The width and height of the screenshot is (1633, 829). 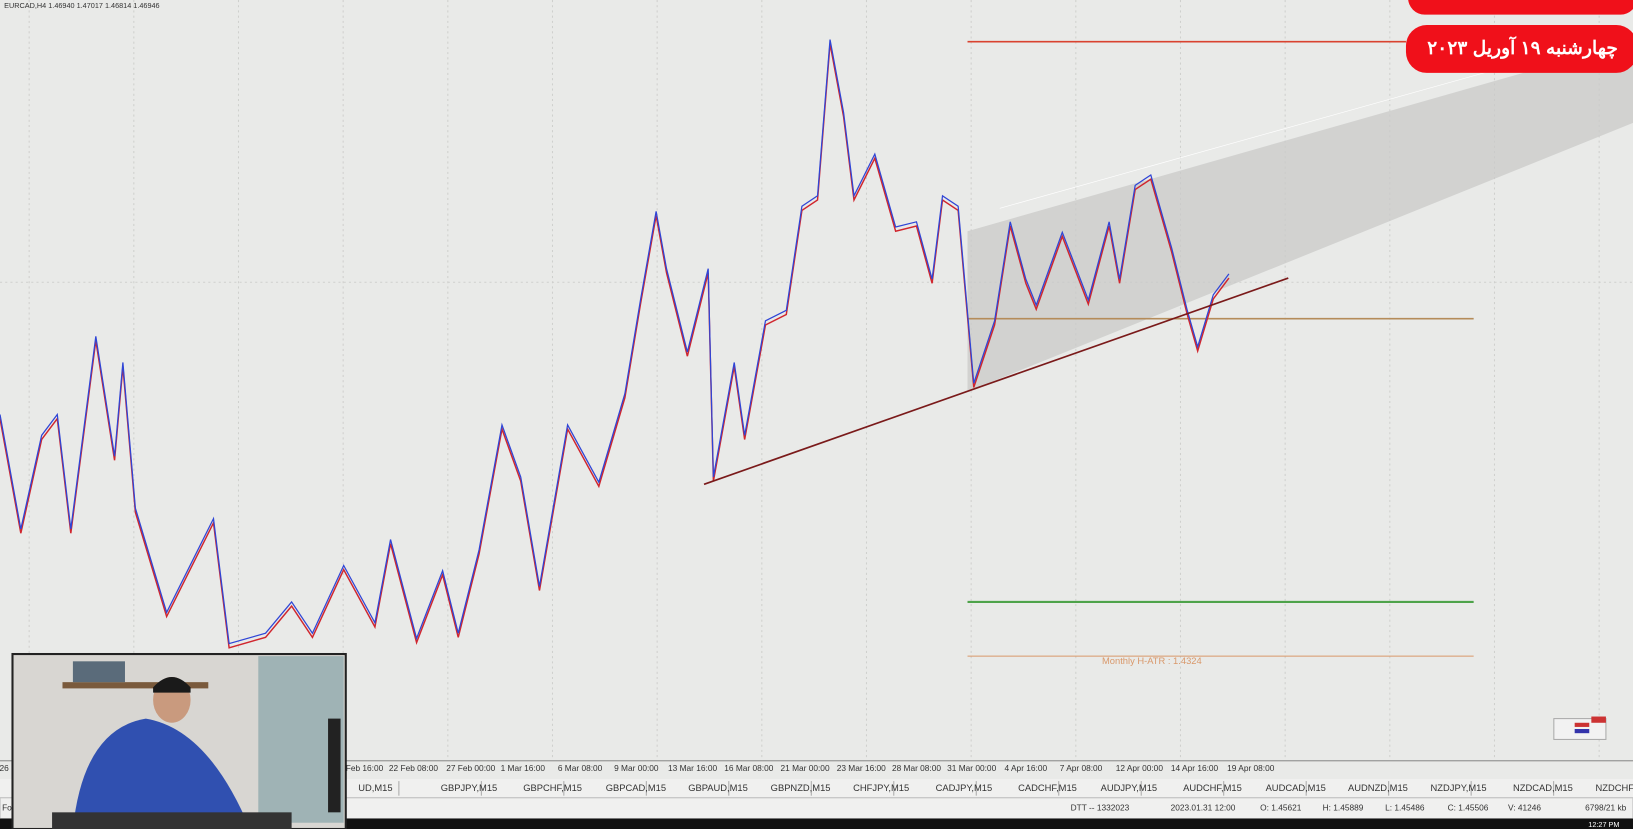 I want to click on status-left: Fo, so click(x=7, y=807).